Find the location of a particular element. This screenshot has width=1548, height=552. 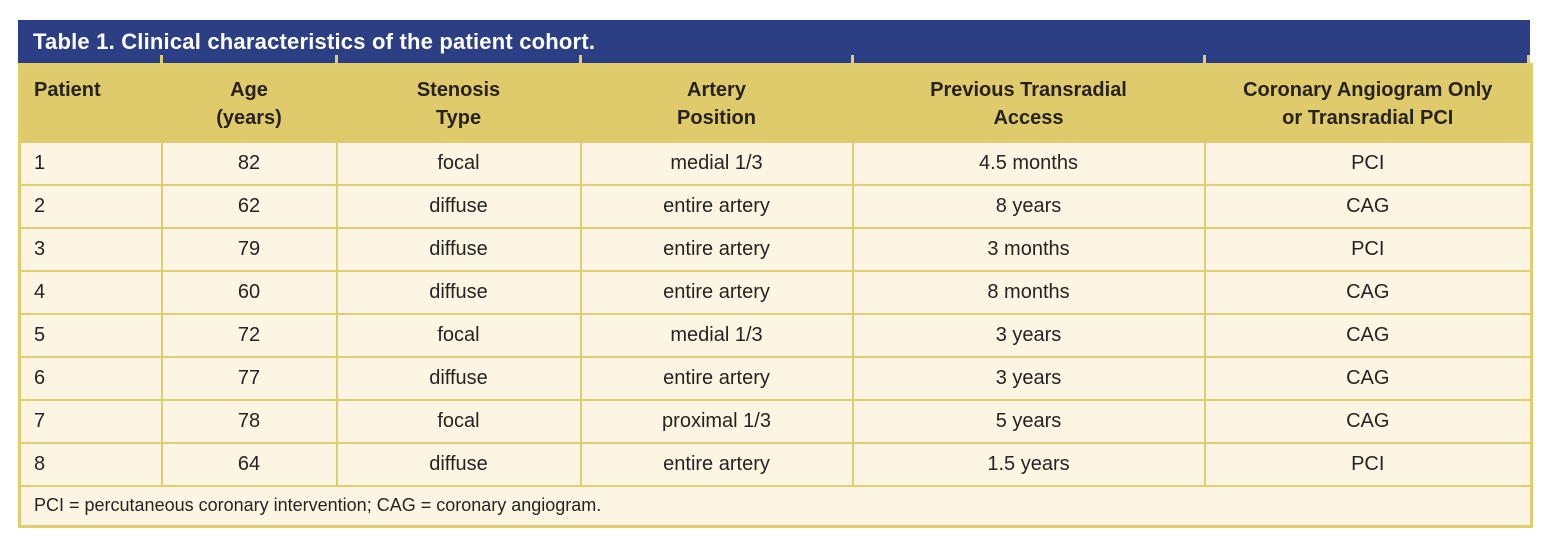

table-row: 6 77 diffuse entire artery 3 years CAG is located at coordinates (775, 378).